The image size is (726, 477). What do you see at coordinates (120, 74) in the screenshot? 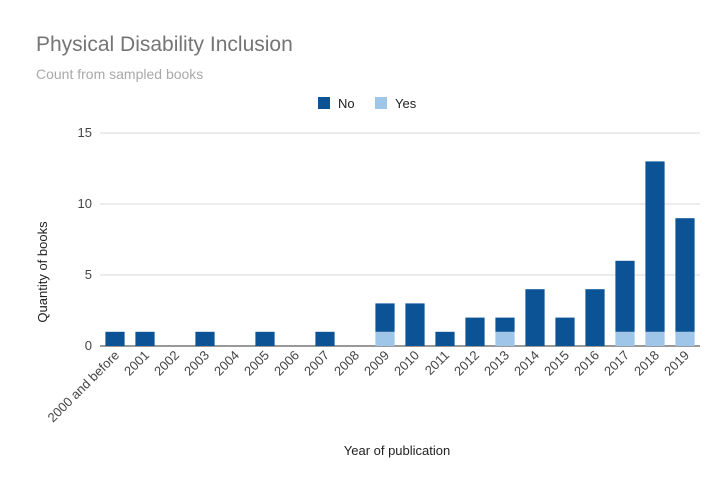
I see `chart-subtitle: Count from sampled books` at bounding box center [120, 74].